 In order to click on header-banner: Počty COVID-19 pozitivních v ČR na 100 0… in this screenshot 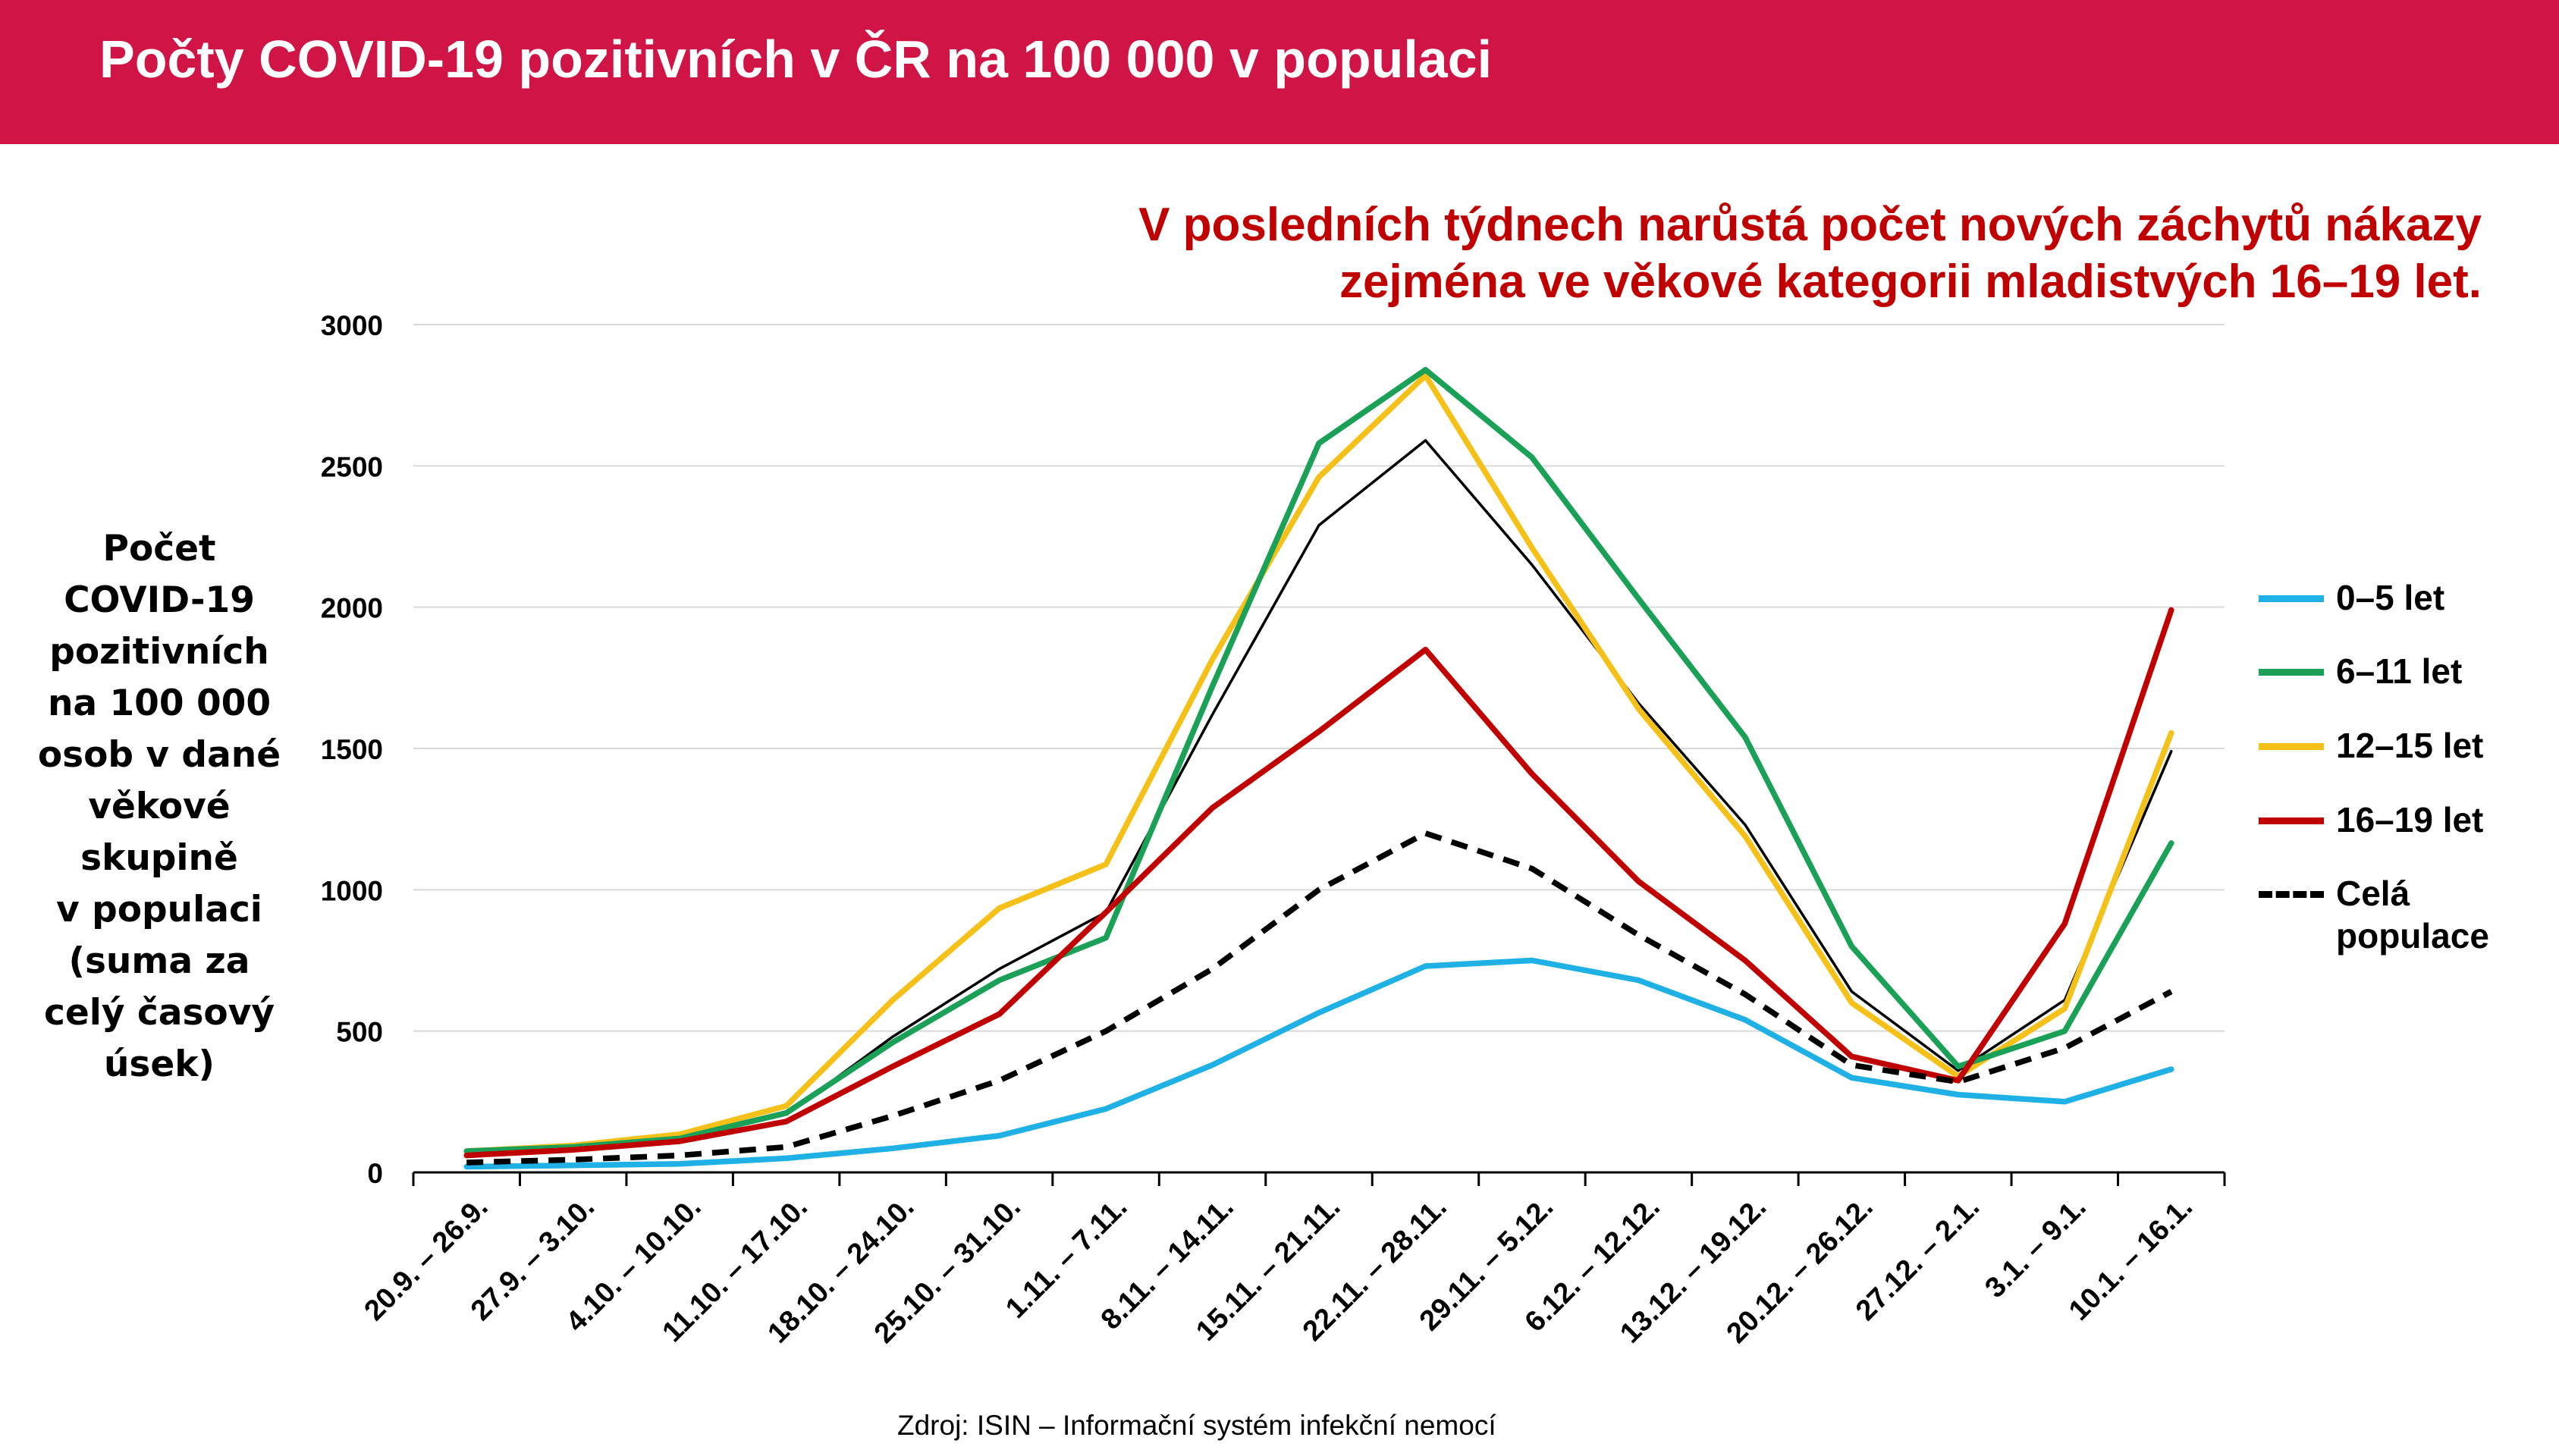, I will do `click(1279, 72)`.